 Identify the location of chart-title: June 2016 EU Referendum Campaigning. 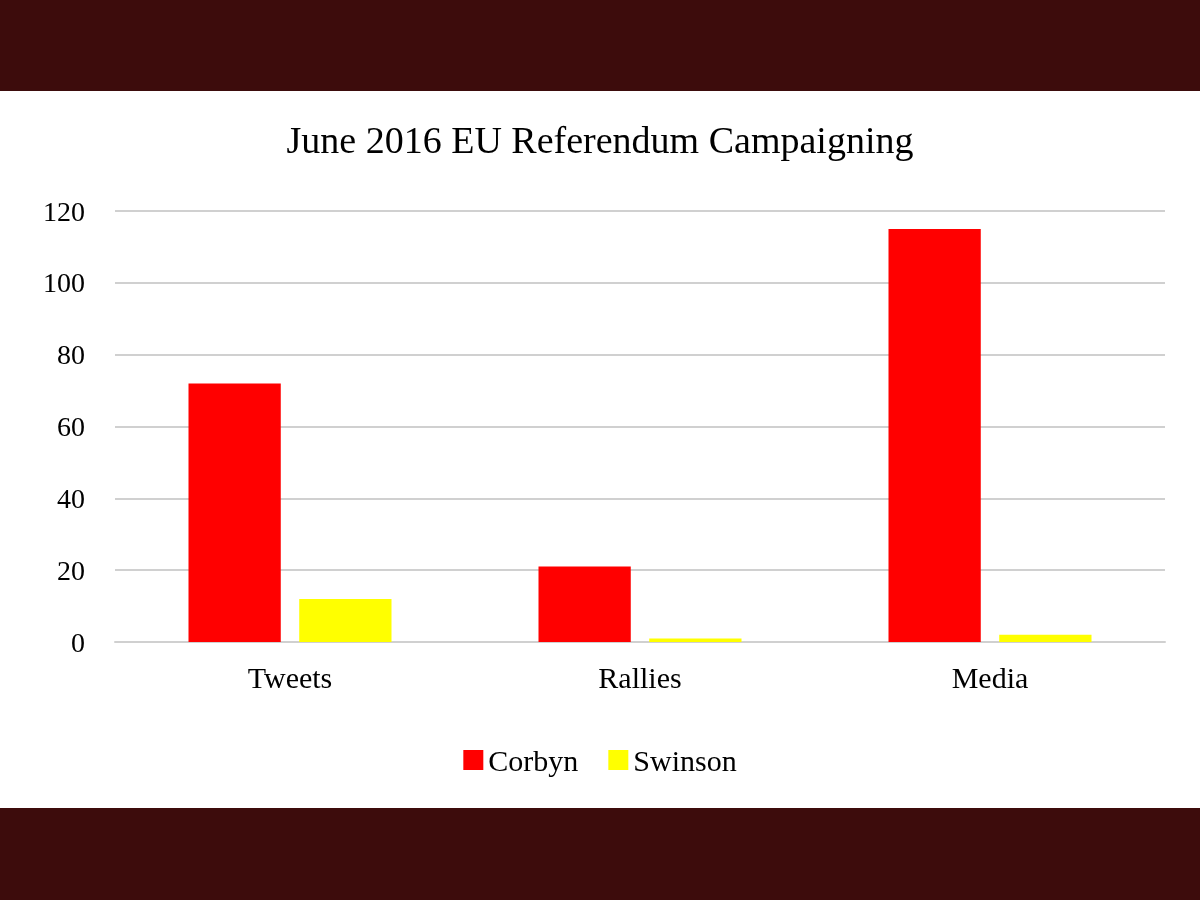
(600, 140).